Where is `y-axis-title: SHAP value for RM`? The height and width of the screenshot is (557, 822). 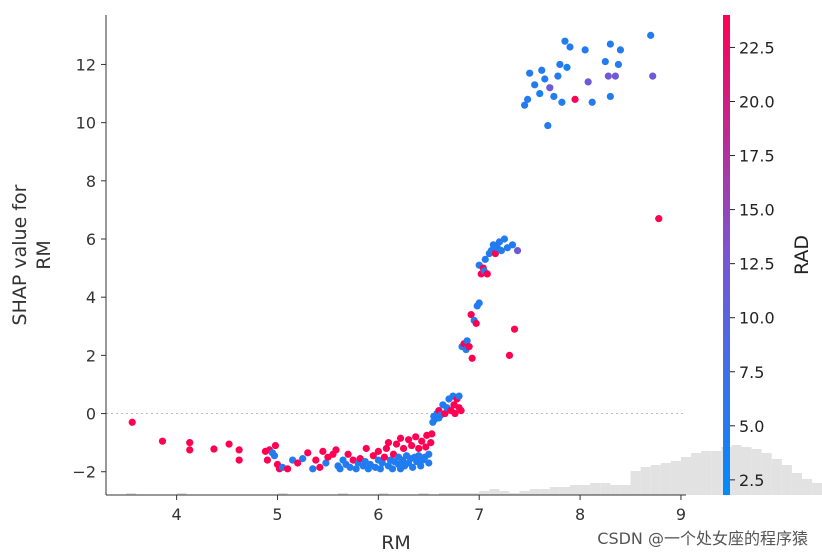
y-axis-title: SHAP value for RM is located at coordinates (32, 254).